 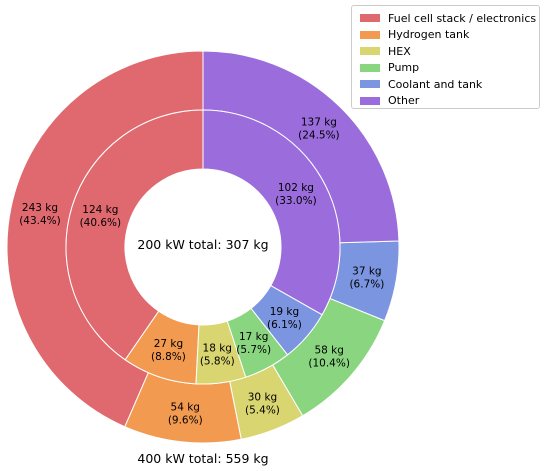 What do you see at coordinates (296, 194) in the screenshot?
I see `inner-ring-slice-label: 102 kg (33.0%)` at bounding box center [296, 194].